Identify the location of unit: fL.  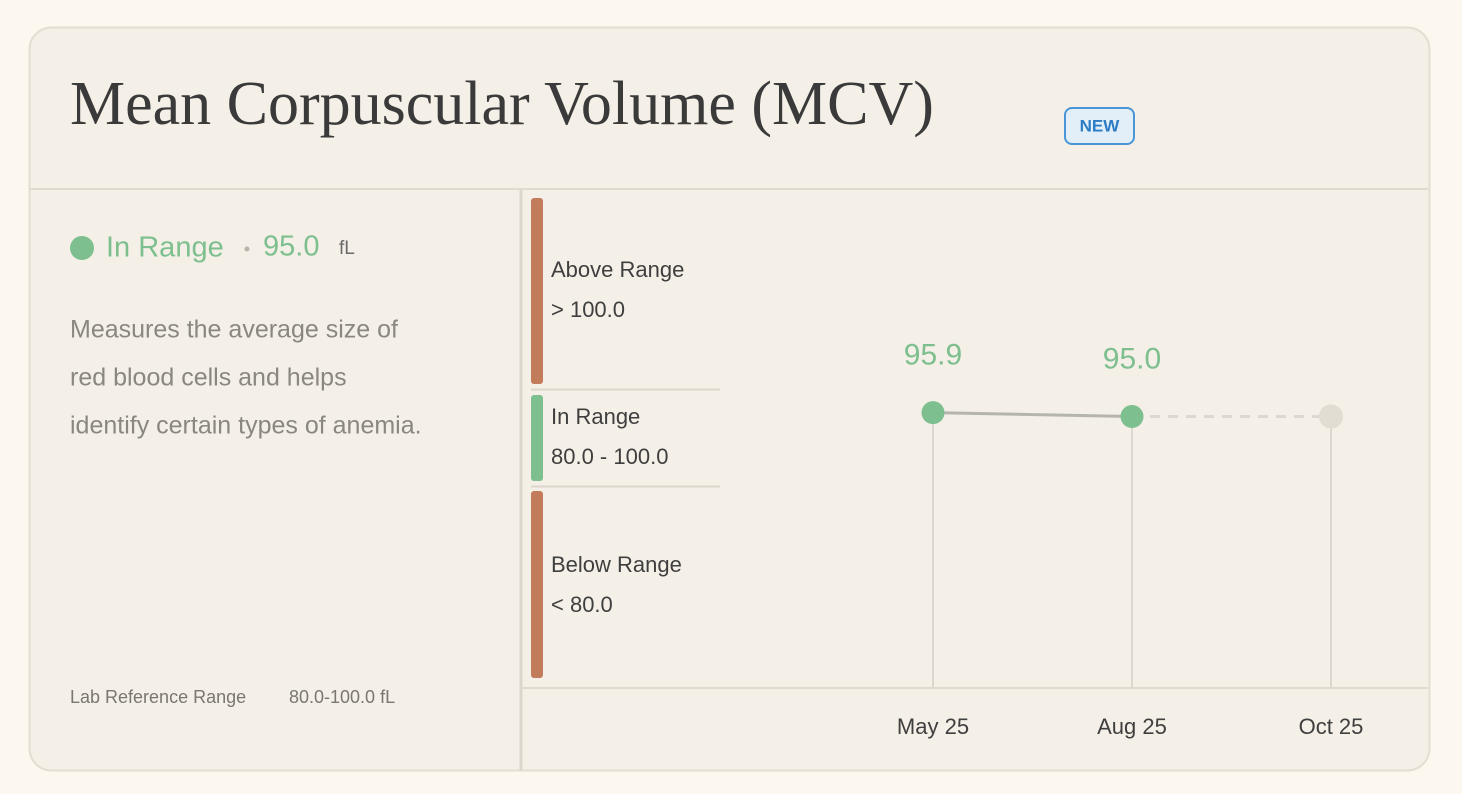
(347, 248).